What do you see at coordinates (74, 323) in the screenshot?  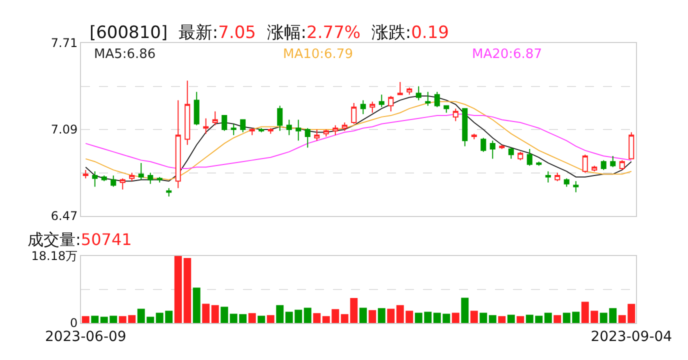 I see `y-tick-label: 0` at bounding box center [74, 323].